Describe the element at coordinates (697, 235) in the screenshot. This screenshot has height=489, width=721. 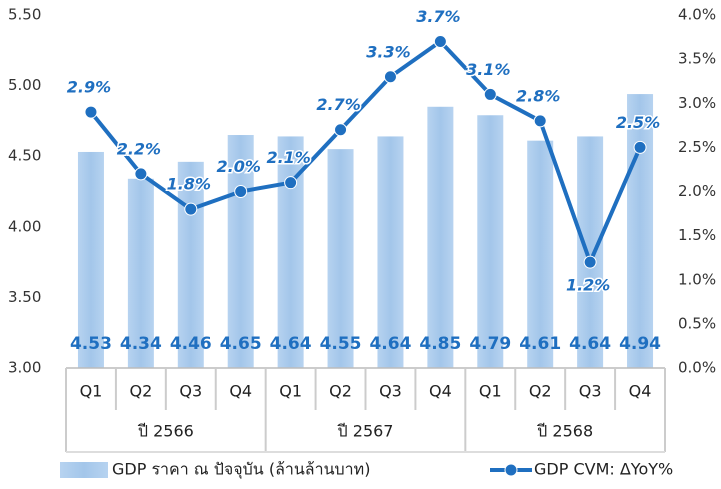
I see `y2-tick-label: 1.5%` at that location.